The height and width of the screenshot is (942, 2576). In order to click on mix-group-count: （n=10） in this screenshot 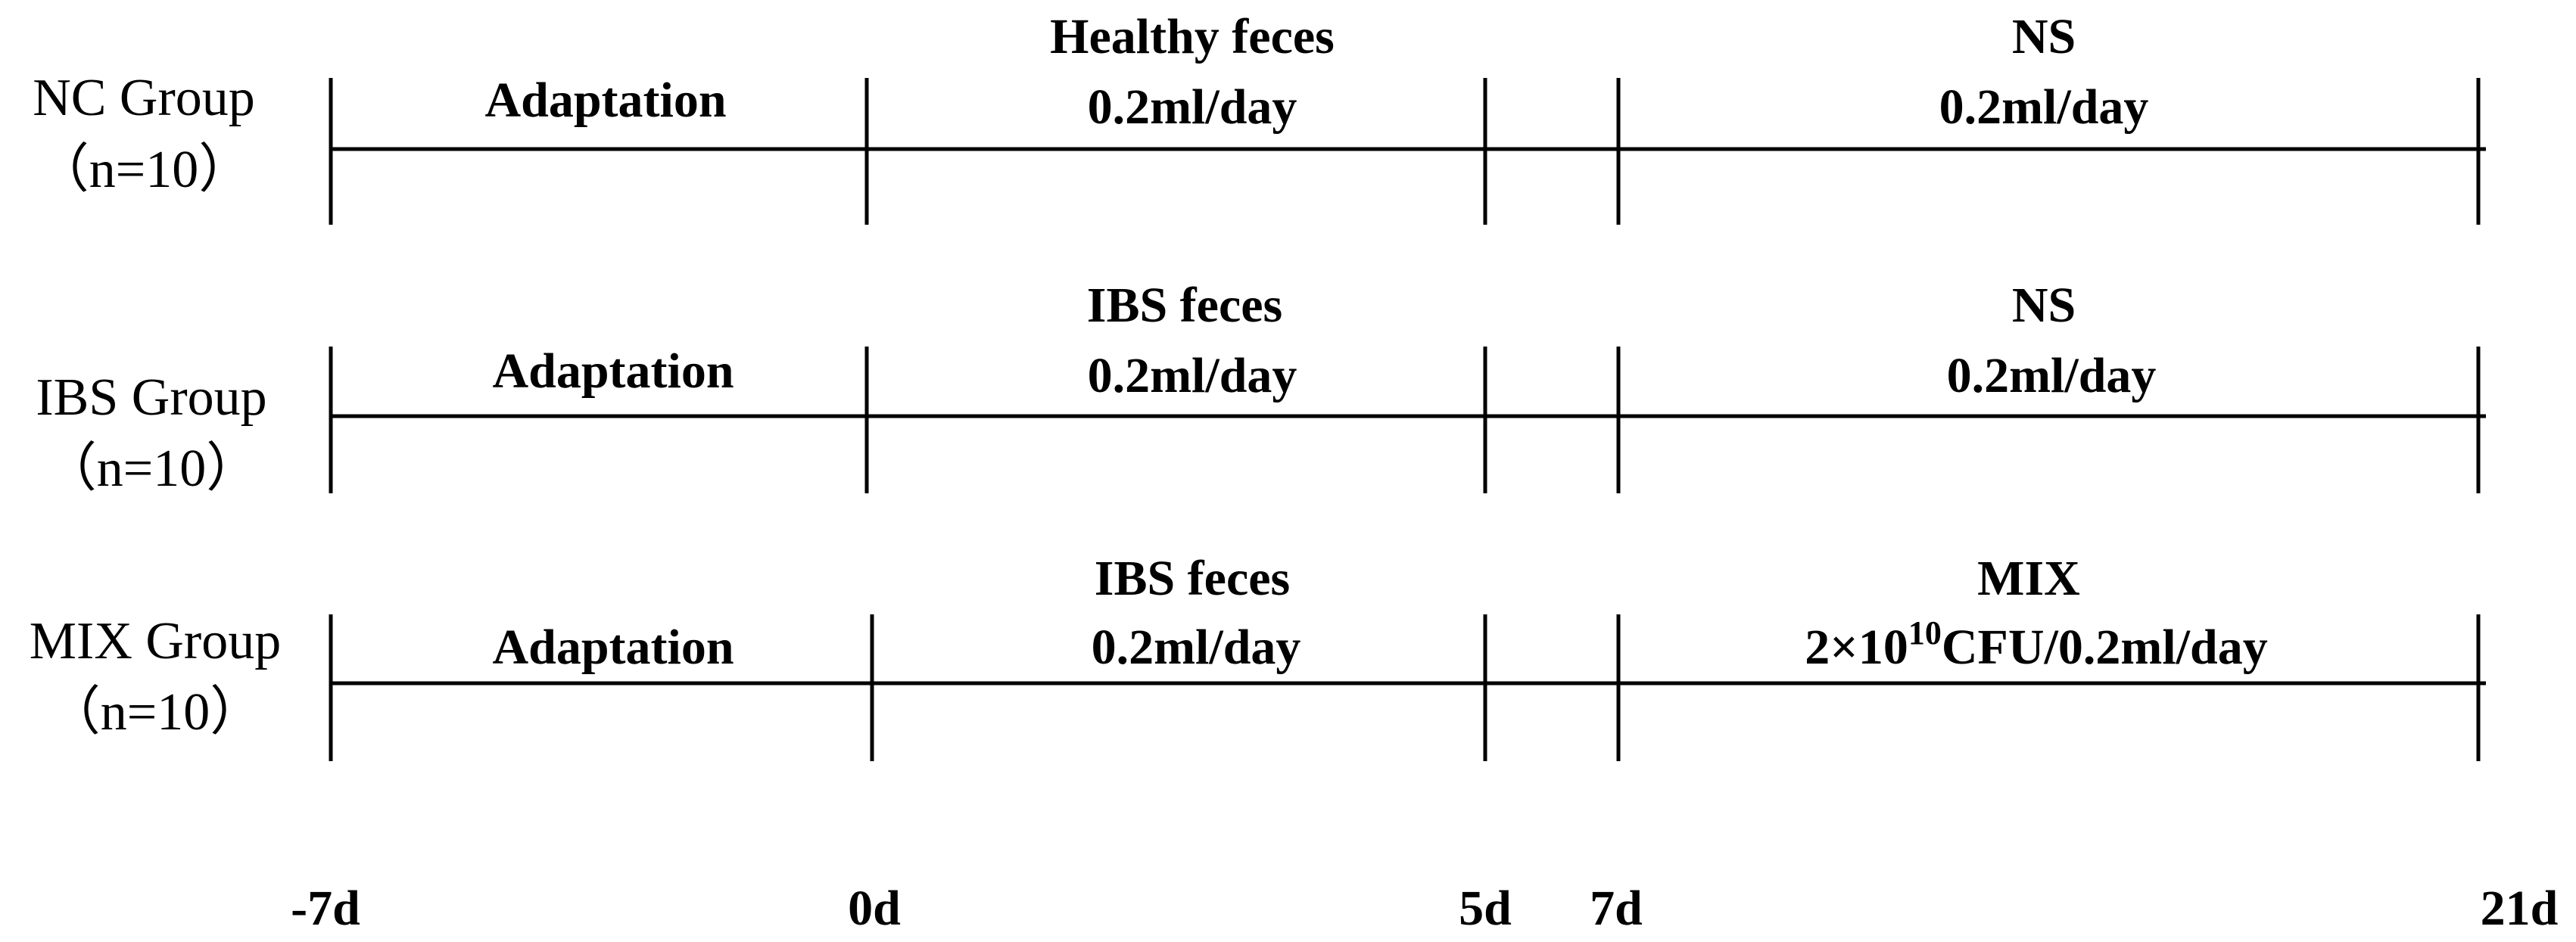, I will do `click(155, 712)`.